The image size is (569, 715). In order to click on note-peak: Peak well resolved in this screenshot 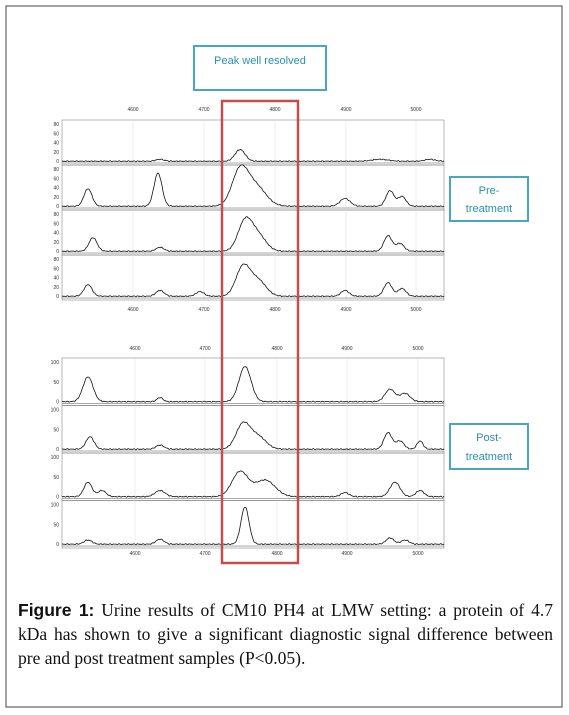, I will do `click(260, 61)`.